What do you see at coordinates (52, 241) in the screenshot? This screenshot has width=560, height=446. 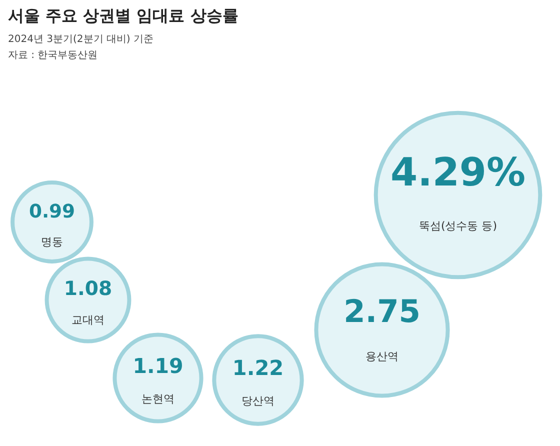 I see `category-label: 명동` at bounding box center [52, 241].